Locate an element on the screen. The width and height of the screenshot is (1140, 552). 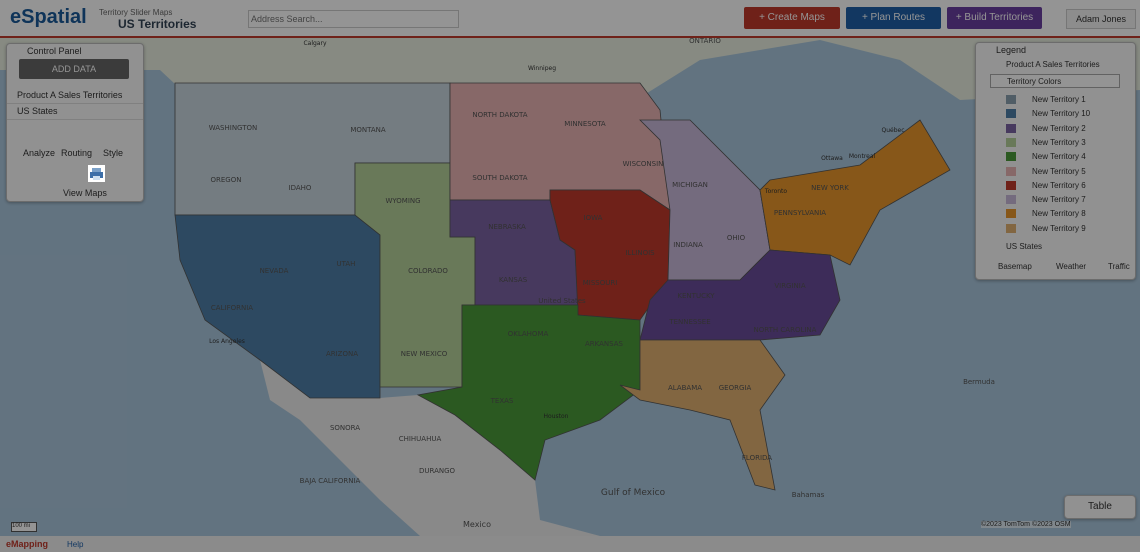
legend-dropdown: Territory Colors is located at coordinates (1055, 81).